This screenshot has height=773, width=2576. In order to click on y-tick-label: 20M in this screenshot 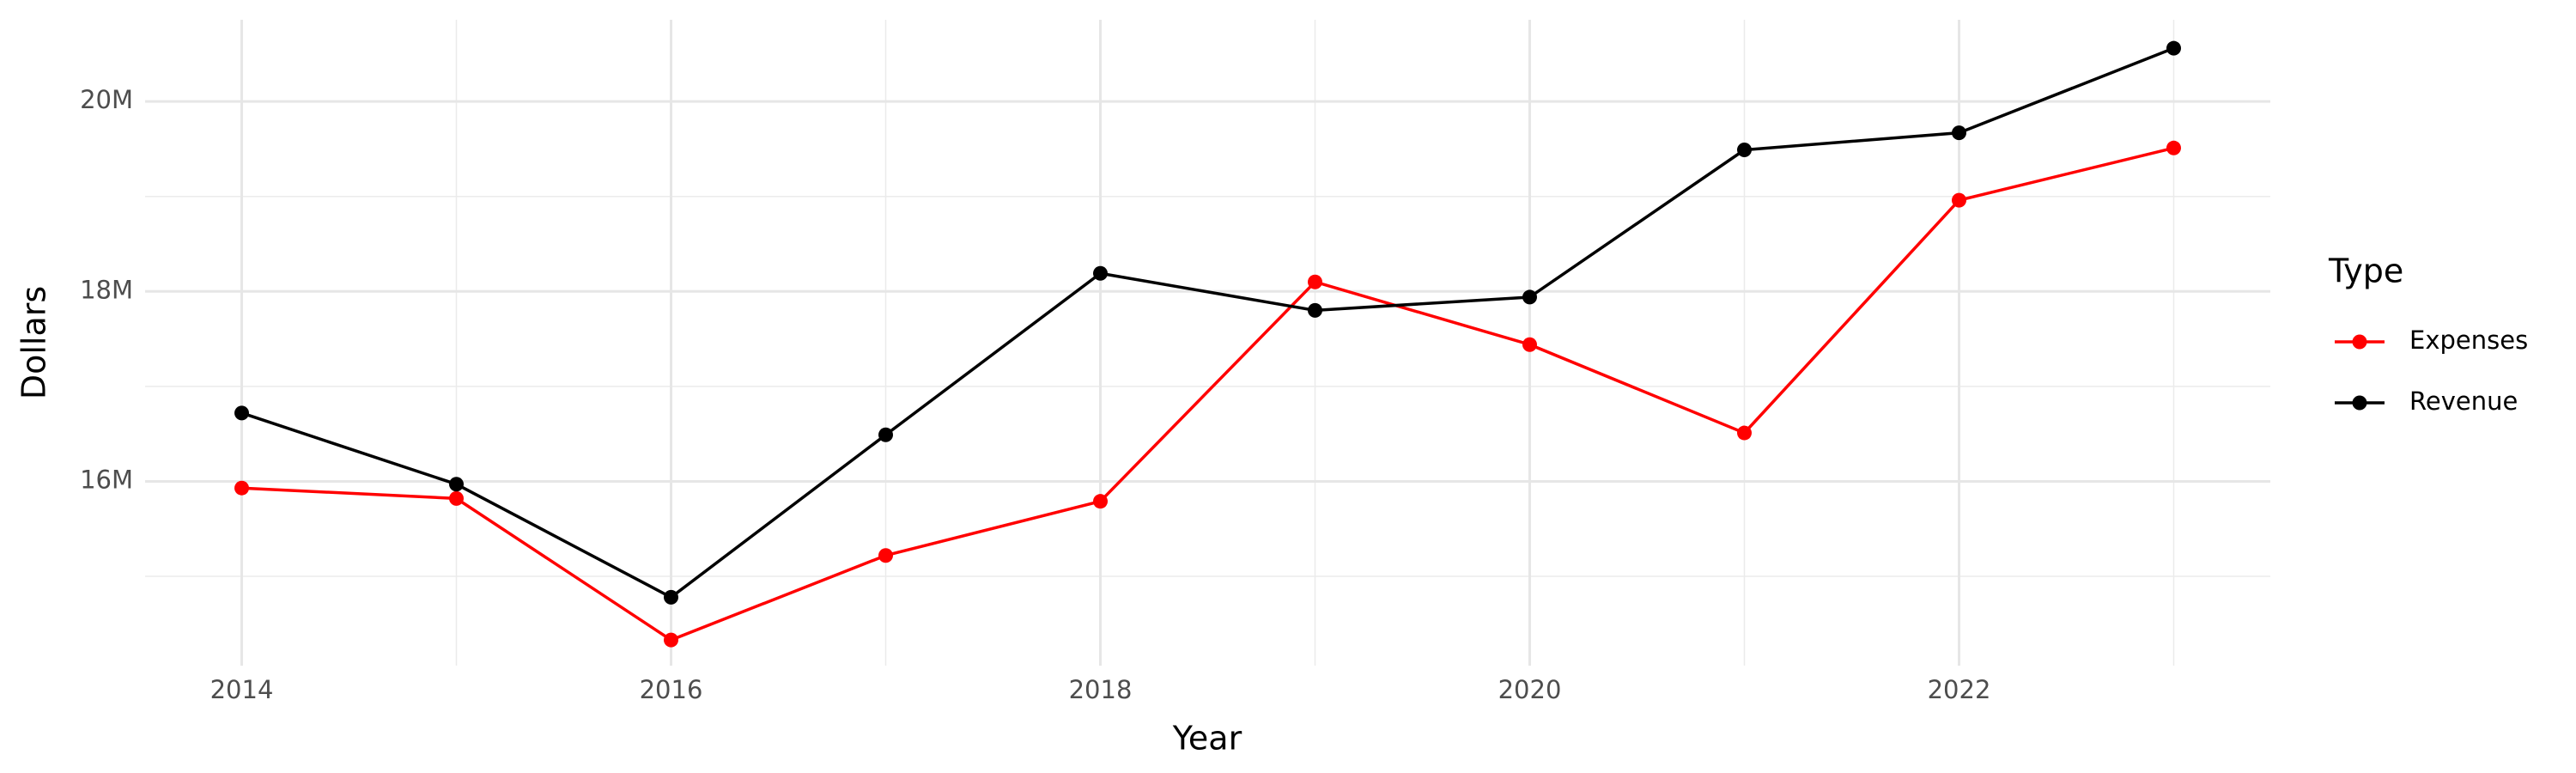, I will do `click(106, 99)`.